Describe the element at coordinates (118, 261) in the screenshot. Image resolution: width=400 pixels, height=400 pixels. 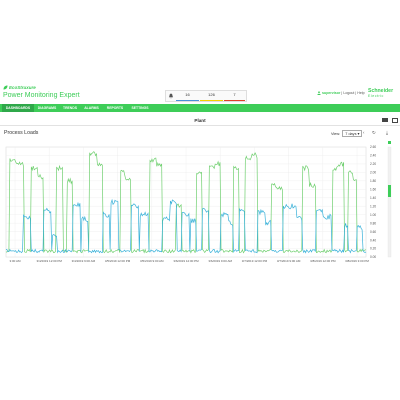
I see `x-tick-label: 3/5/2019 12:00 PM` at that location.